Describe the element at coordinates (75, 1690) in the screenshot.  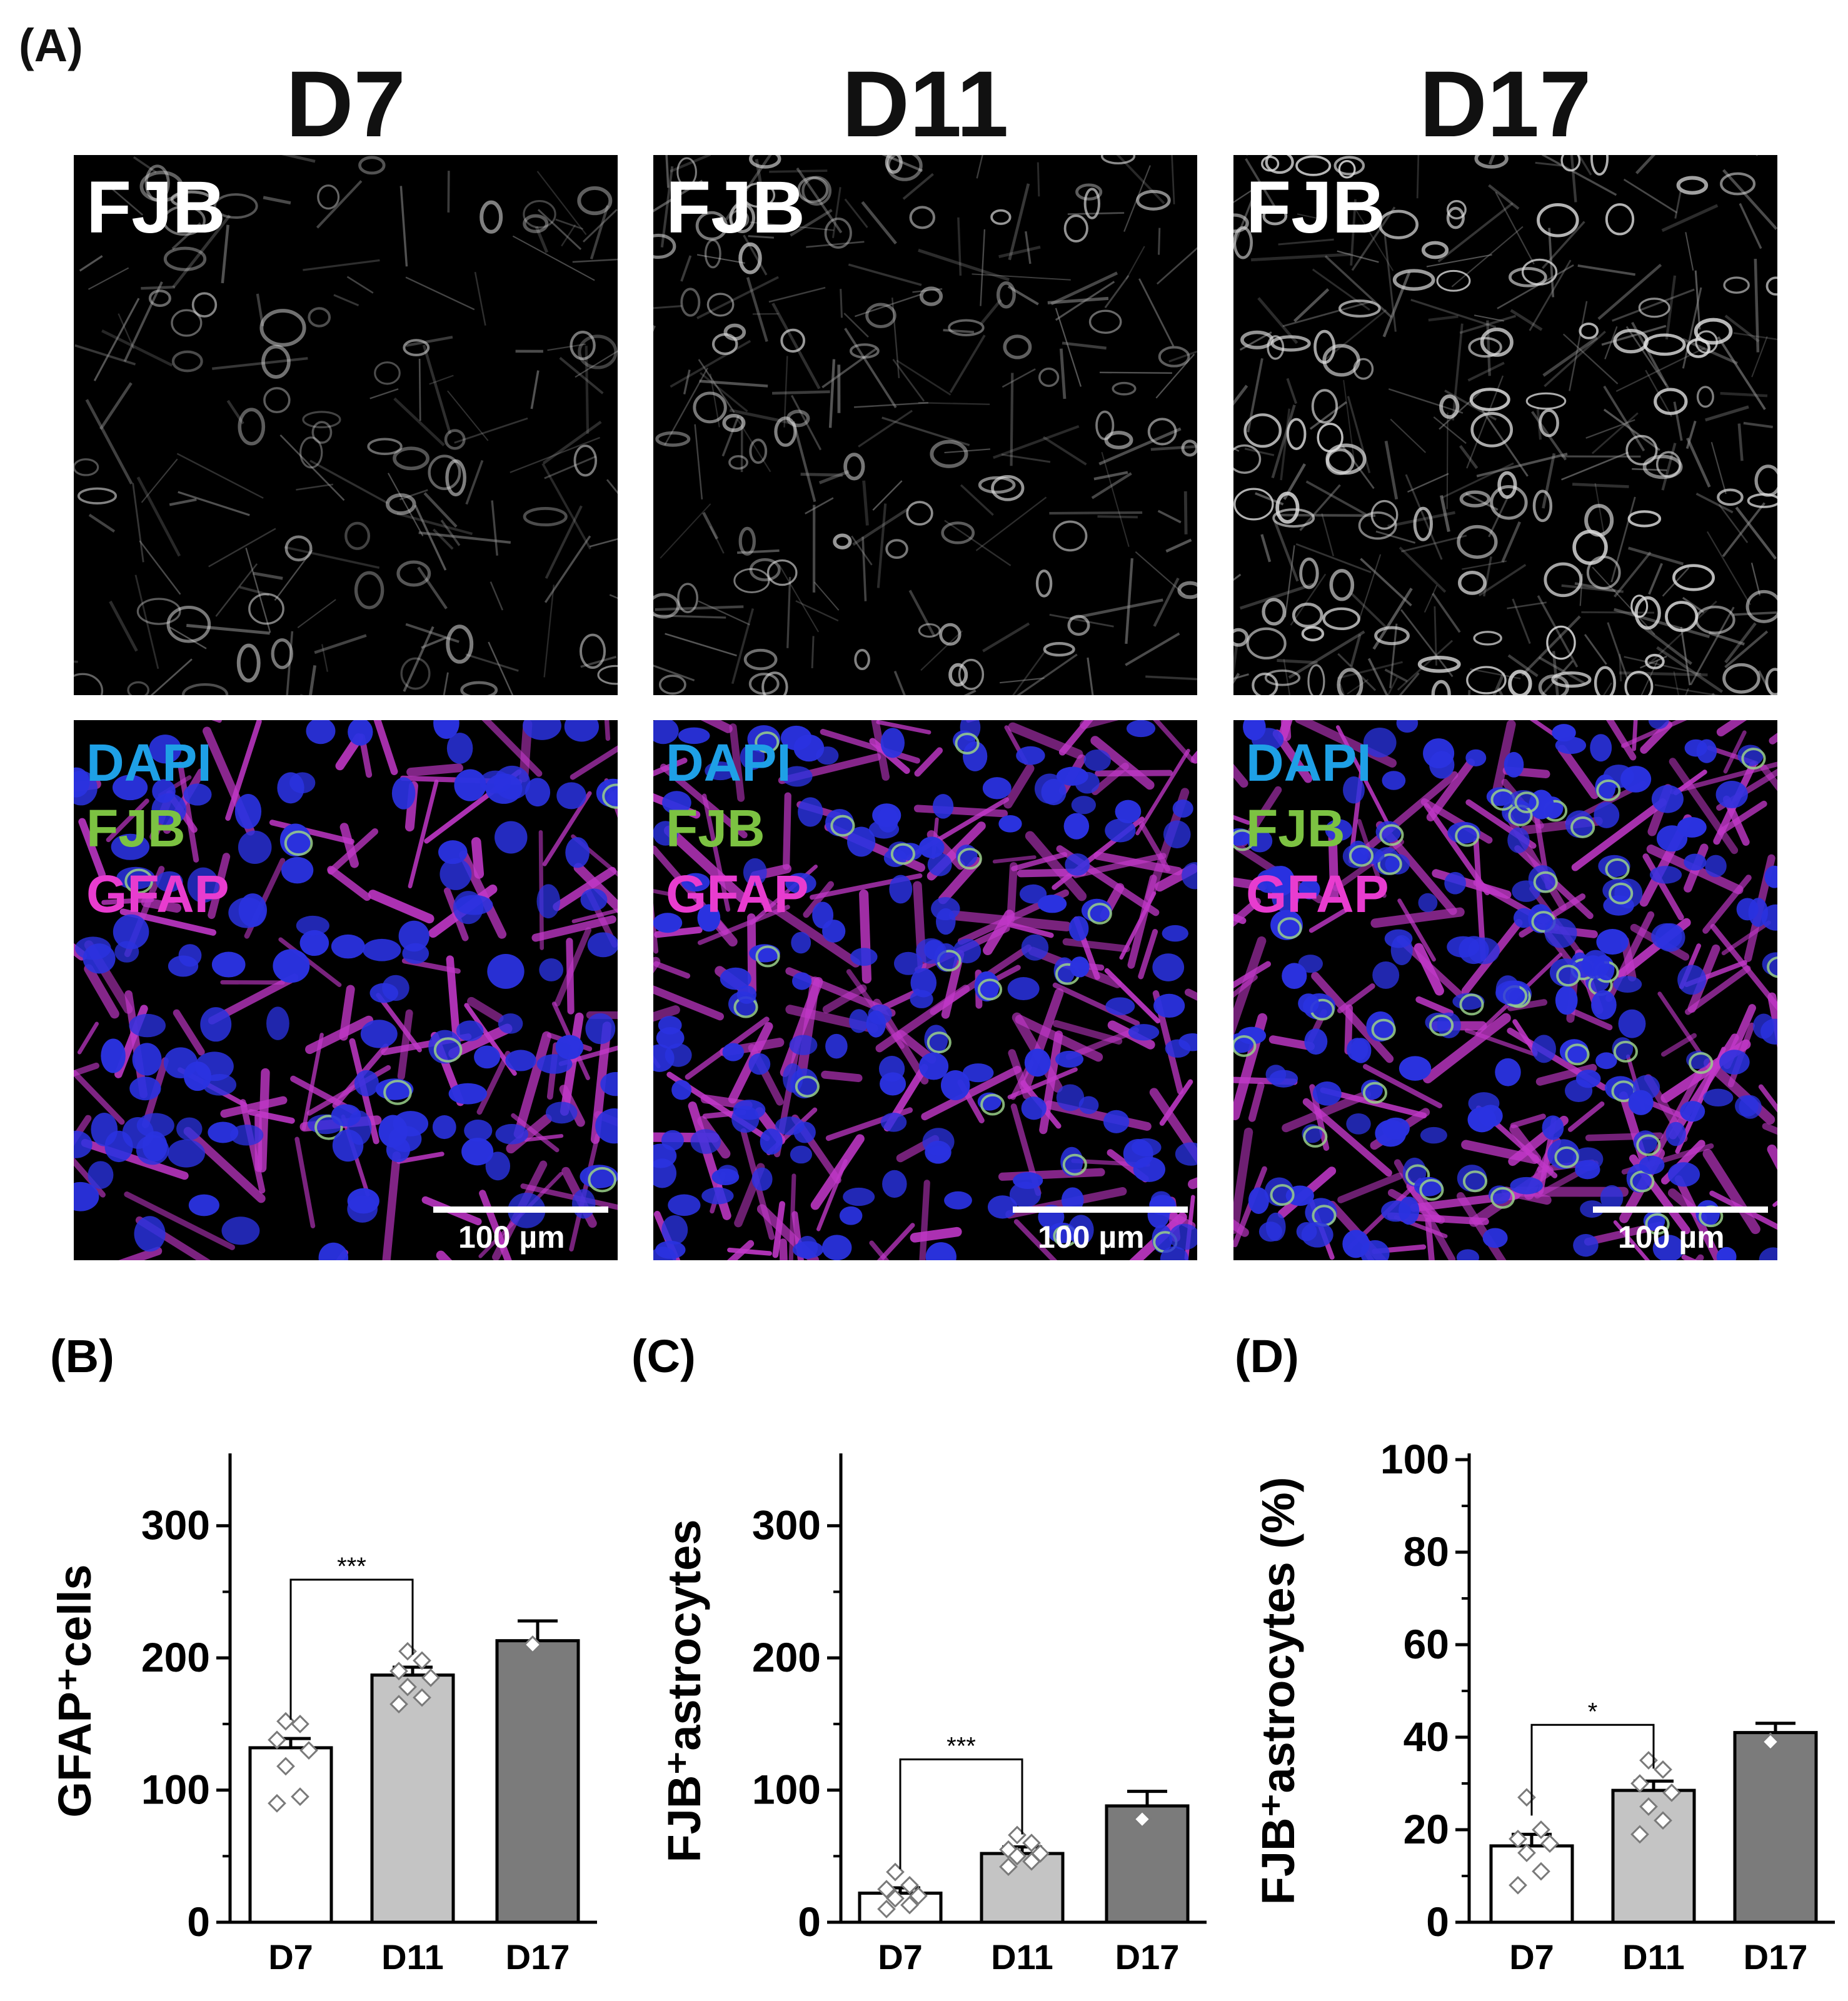
I see `y-axis-label: GFAP⁺cells` at that location.